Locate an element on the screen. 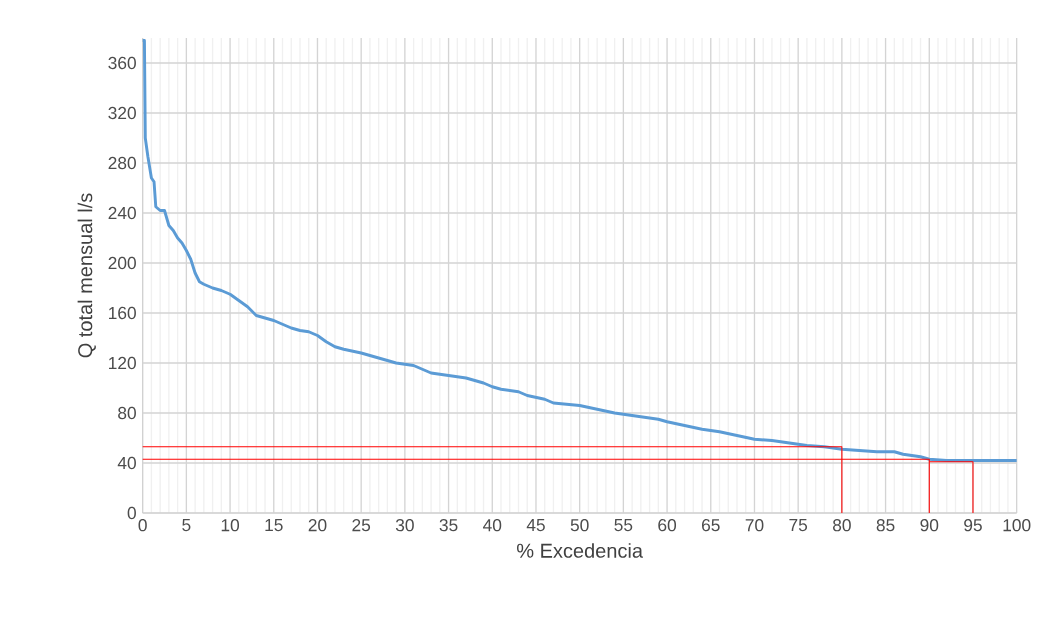 The height and width of the screenshot is (619, 1054). y-tick-label: 240 is located at coordinates (122, 213).